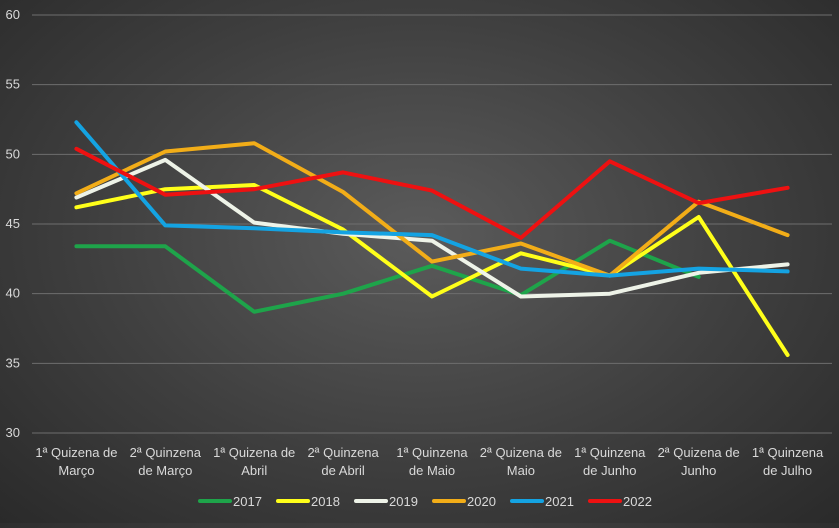 The width and height of the screenshot is (839, 528). Describe the element at coordinates (542, 501) in the screenshot. I see `legend-item-2021: 2021` at that location.